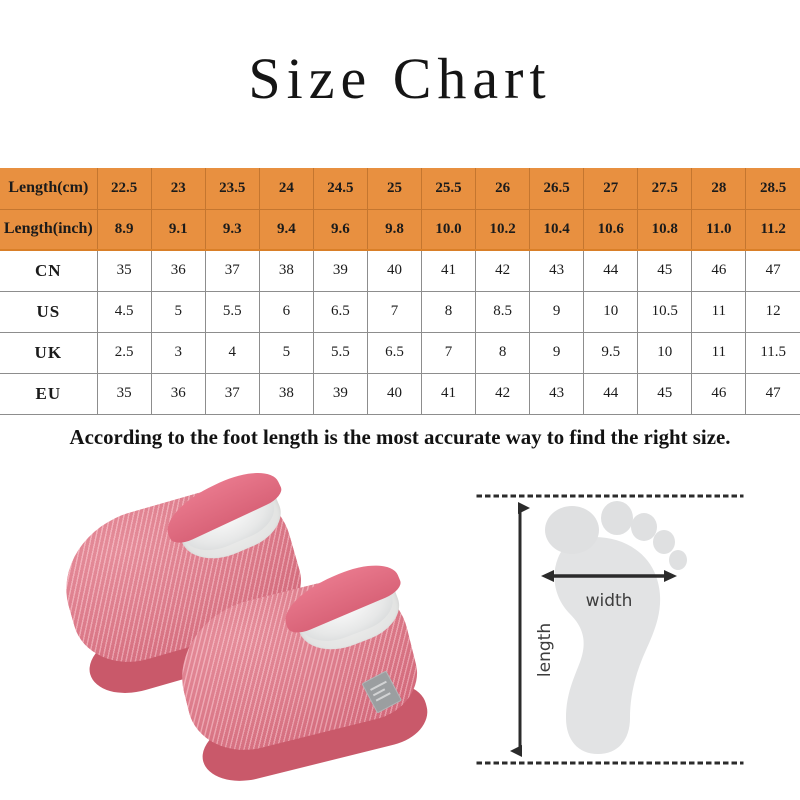 Image resolution: width=800 pixels, height=800 pixels. I want to click on footprint-shape, so click(616, 627).